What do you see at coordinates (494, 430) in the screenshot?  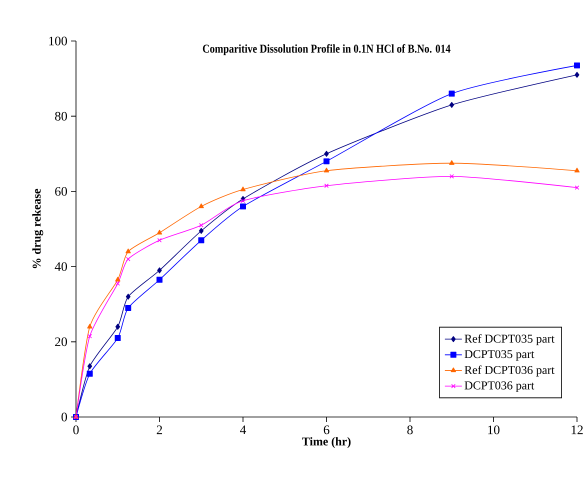 I see `x-tick-label: 10` at bounding box center [494, 430].